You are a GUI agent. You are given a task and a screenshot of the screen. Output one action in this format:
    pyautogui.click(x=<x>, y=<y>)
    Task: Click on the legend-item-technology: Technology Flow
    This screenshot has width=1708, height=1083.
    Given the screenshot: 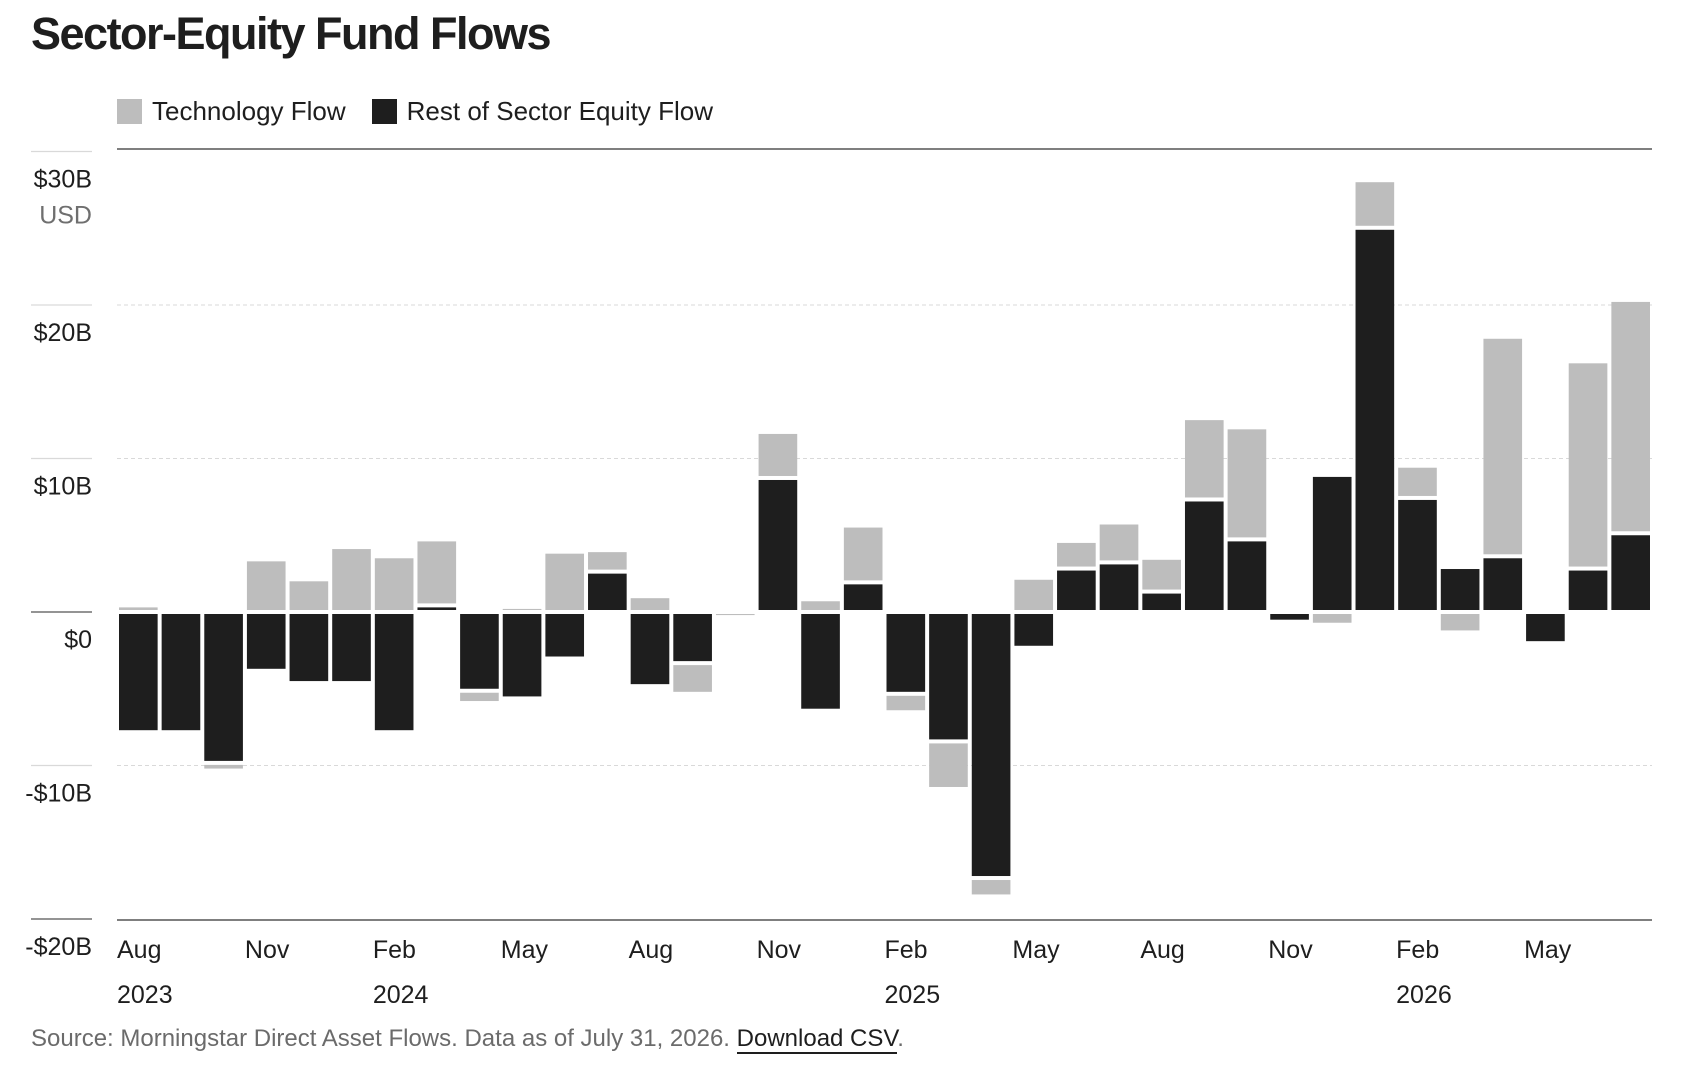 What is the action you would take?
    pyautogui.click(x=231, y=111)
    